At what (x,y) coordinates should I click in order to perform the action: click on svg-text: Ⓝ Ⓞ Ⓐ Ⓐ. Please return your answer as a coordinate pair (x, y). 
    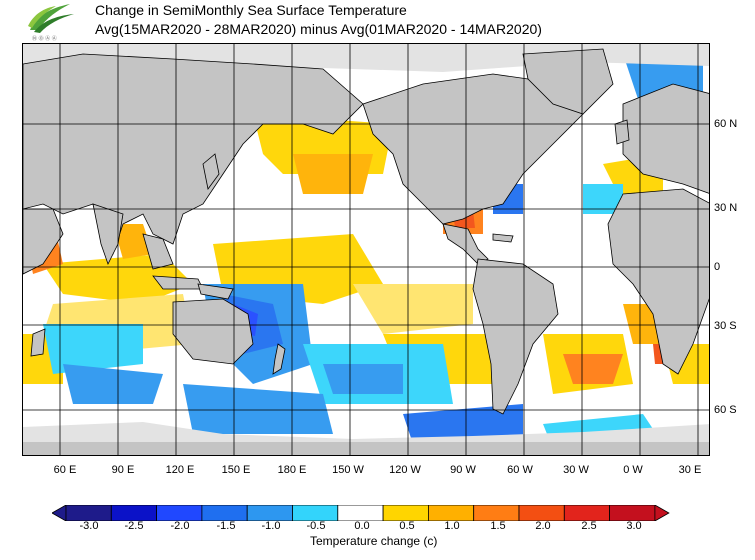
    Looking at the image, I should click on (44, 38).